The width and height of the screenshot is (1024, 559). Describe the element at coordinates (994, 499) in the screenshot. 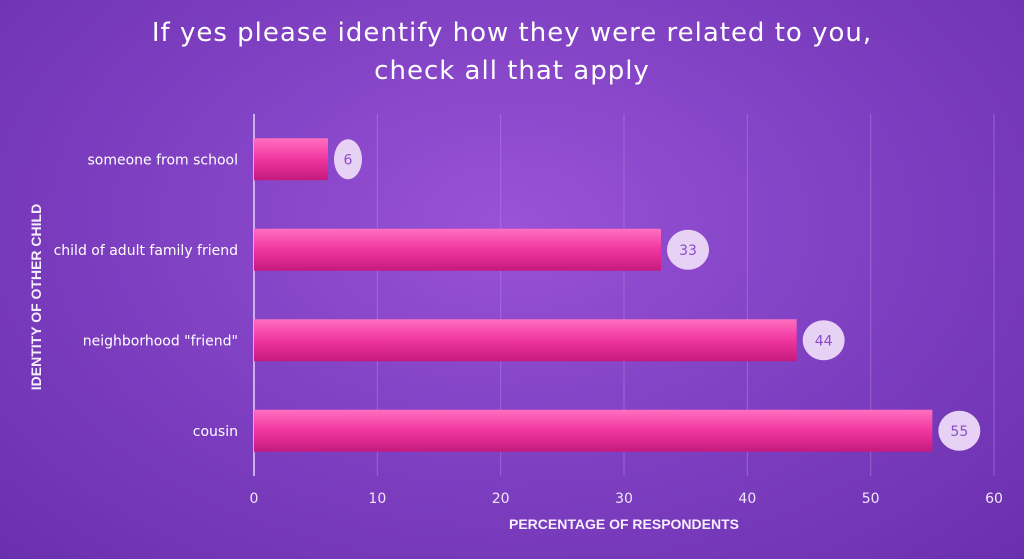

I see `x-tick-label: 60` at that location.